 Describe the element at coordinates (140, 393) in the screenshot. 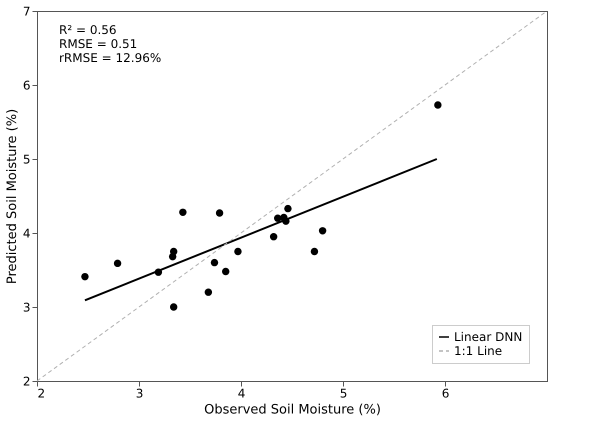

I see `x-tick-label: 3` at that location.